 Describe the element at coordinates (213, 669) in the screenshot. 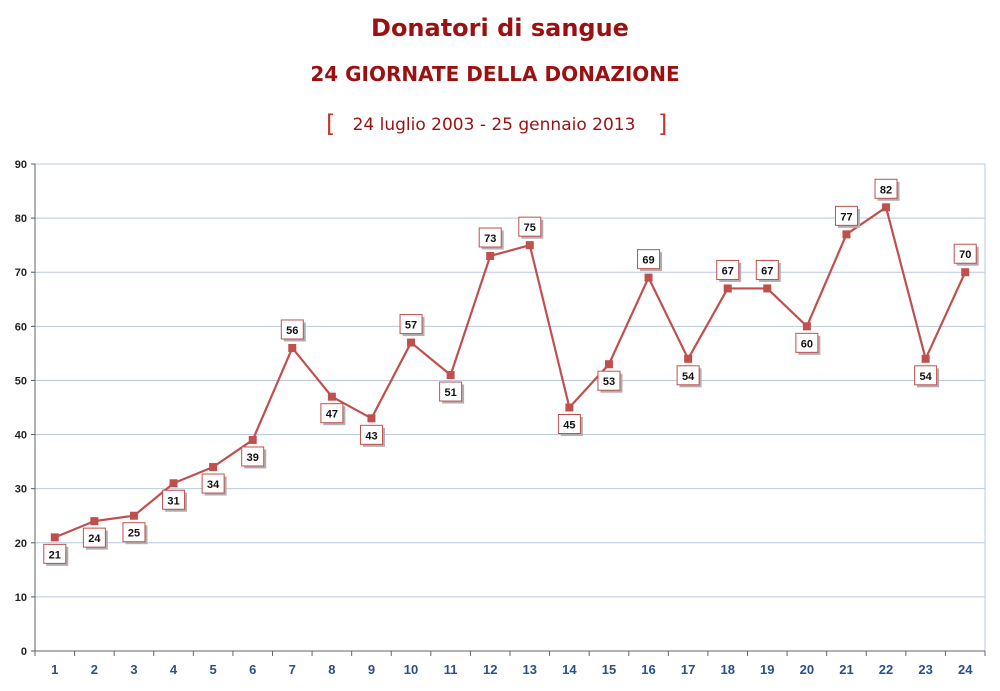

I see `x-tick-label: 5` at that location.